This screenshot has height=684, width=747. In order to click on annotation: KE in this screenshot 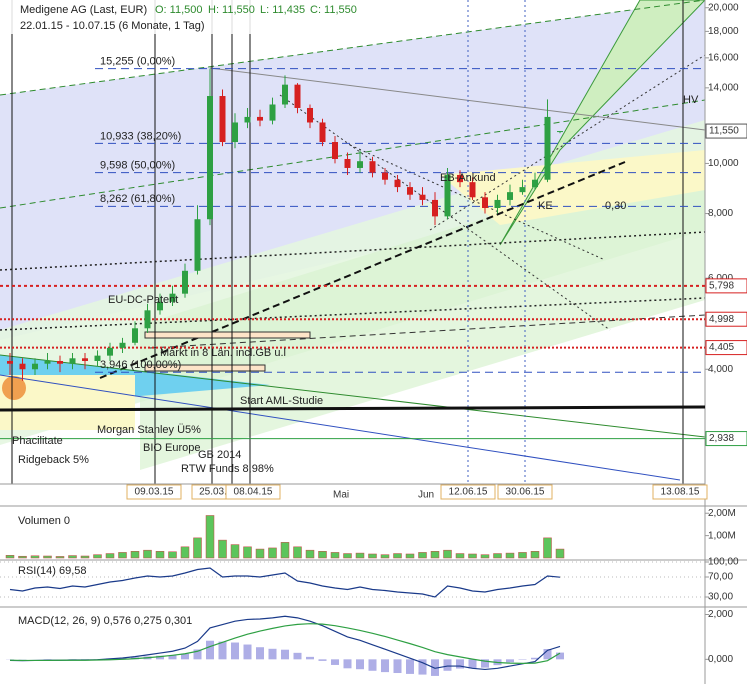, I will do `click(545, 206)`.